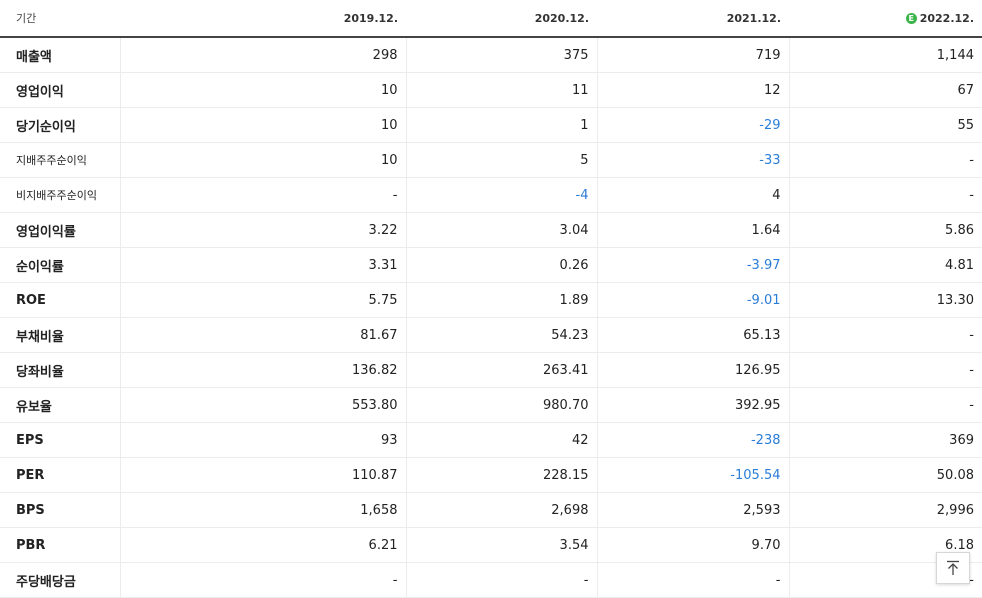 The image size is (982, 598). What do you see at coordinates (885, 265) in the screenshot?
I see `table-cell: 4.81` at bounding box center [885, 265].